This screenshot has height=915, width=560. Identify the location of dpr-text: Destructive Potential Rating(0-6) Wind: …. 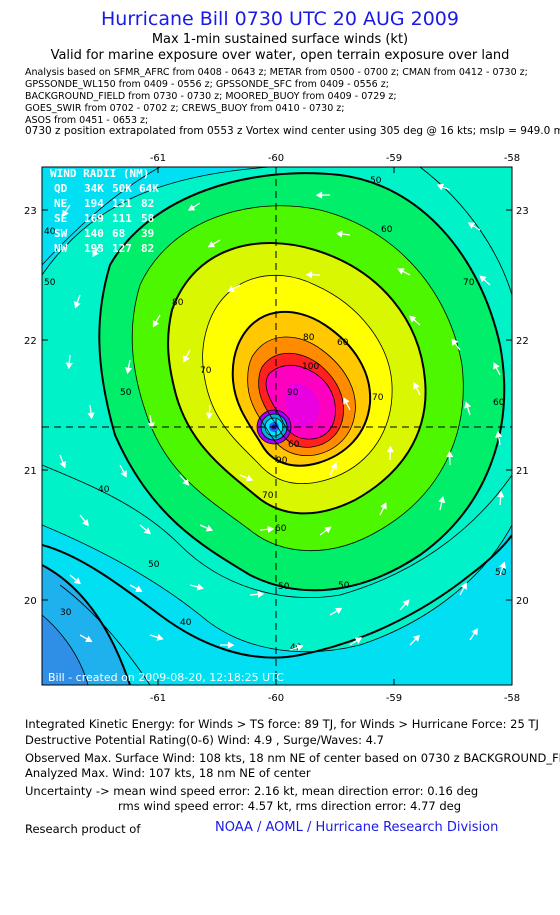
(204, 740).